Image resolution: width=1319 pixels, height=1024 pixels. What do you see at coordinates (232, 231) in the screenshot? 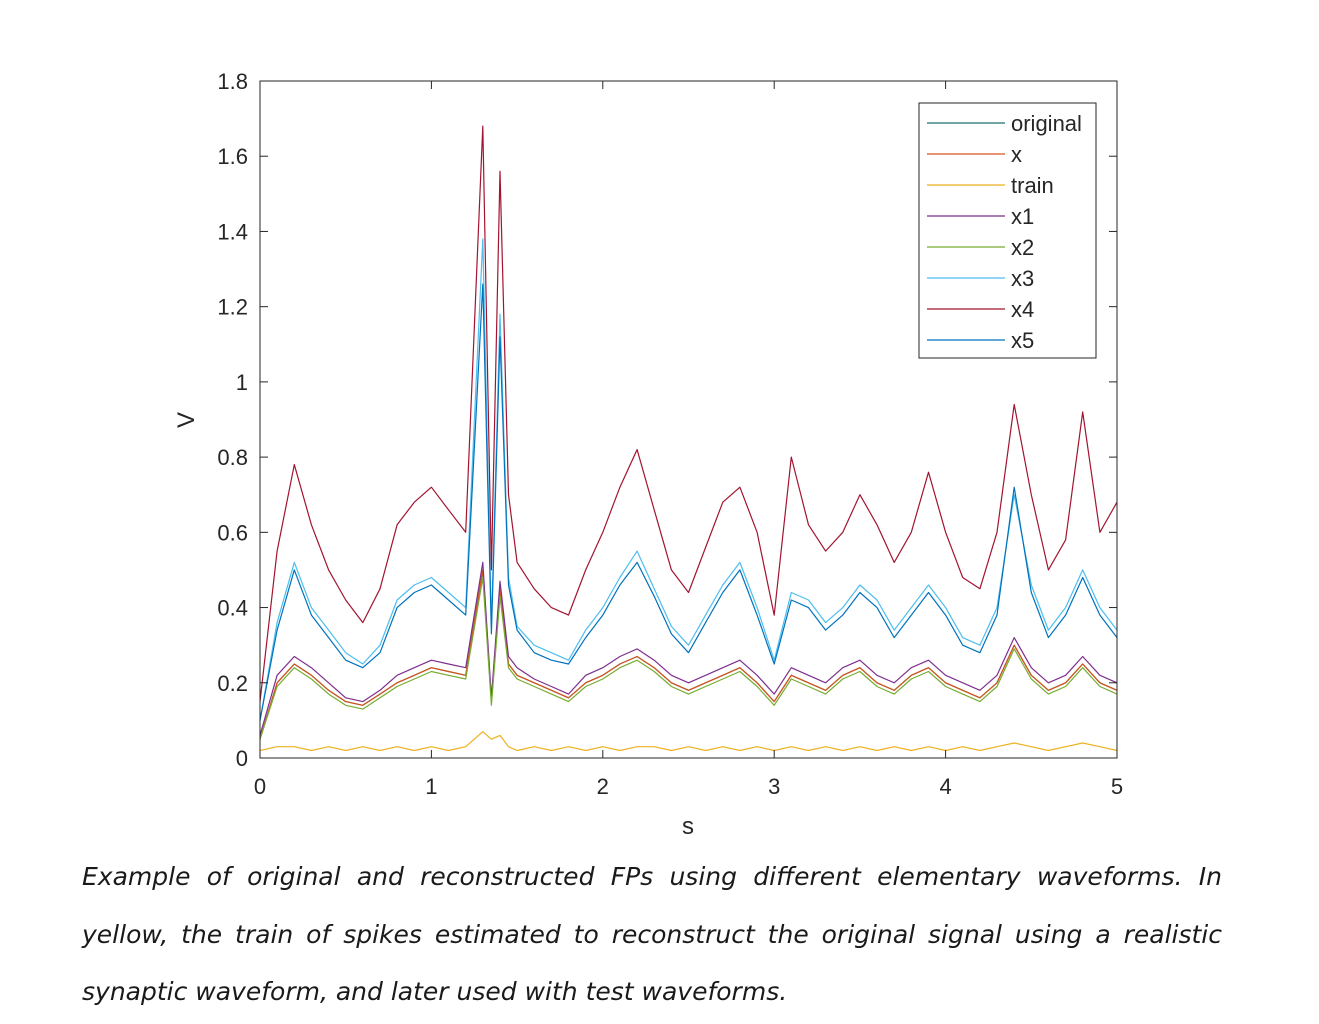
I see `y-tick-label: 1.4` at bounding box center [232, 231].